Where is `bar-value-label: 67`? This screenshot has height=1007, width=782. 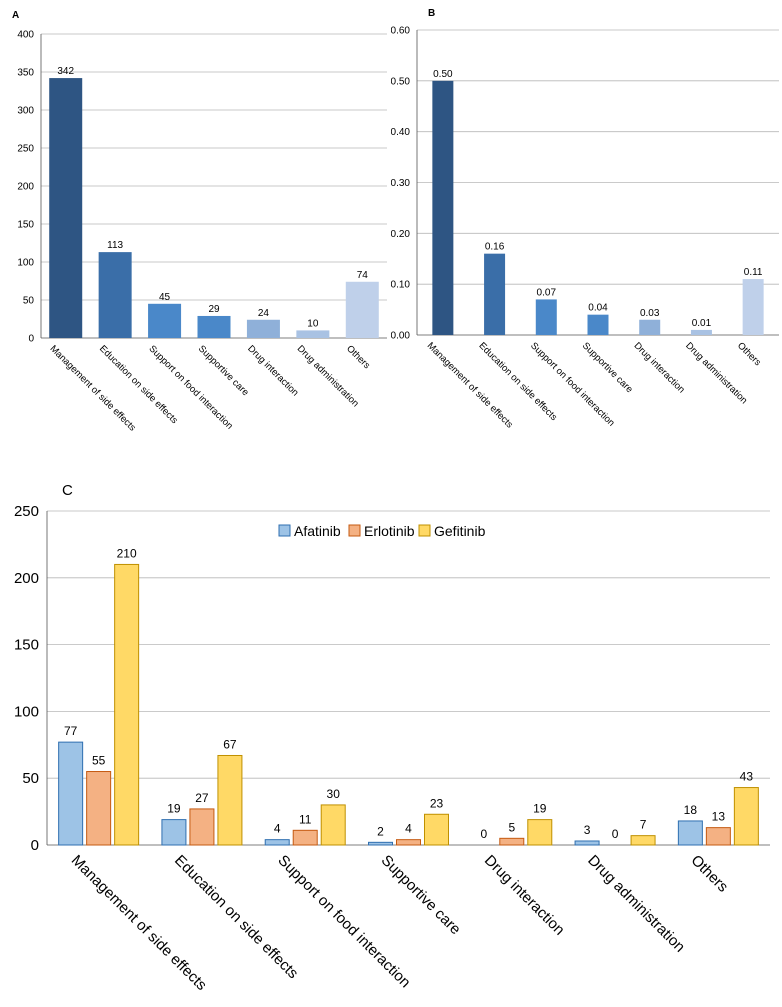
bar-value-label: 67 is located at coordinates (230, 744).